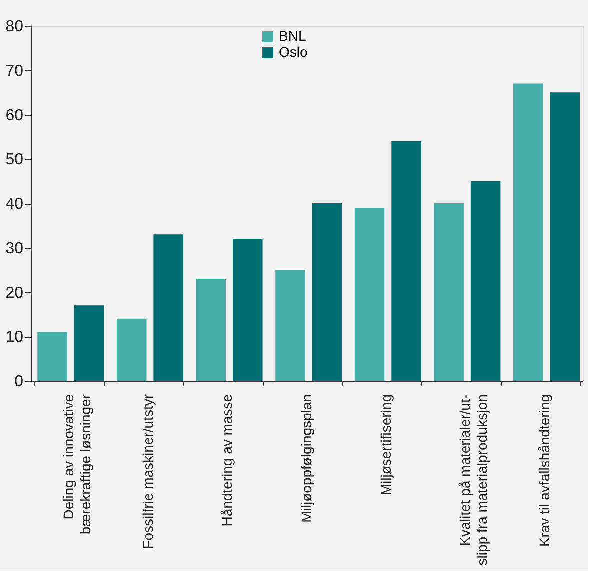  What do you see at coordinates (148, 472) in the screenshot?
I see `x-tick-label: Fossilfrie maskiner/utstyr` at bounding box center [148, 472].